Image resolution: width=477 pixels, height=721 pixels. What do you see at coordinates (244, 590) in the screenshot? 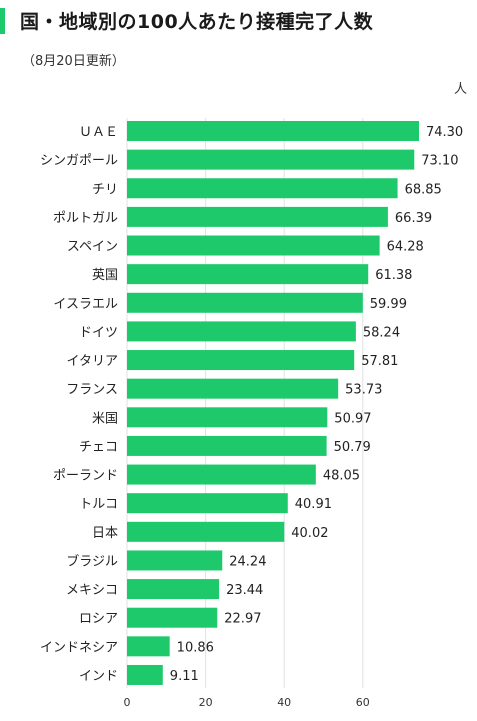
I see `value-label: 23.44` at bounding box center [244, 590].